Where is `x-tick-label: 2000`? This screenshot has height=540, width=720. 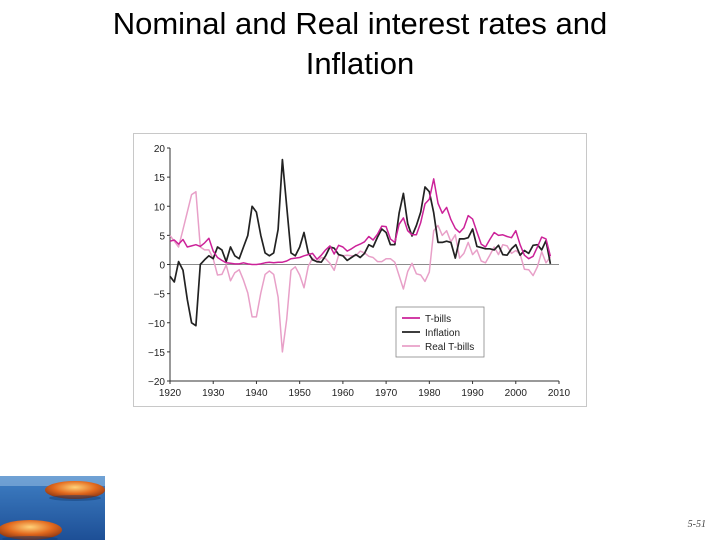
x-tick-label: 2000 is located at coordinates (516, 393).